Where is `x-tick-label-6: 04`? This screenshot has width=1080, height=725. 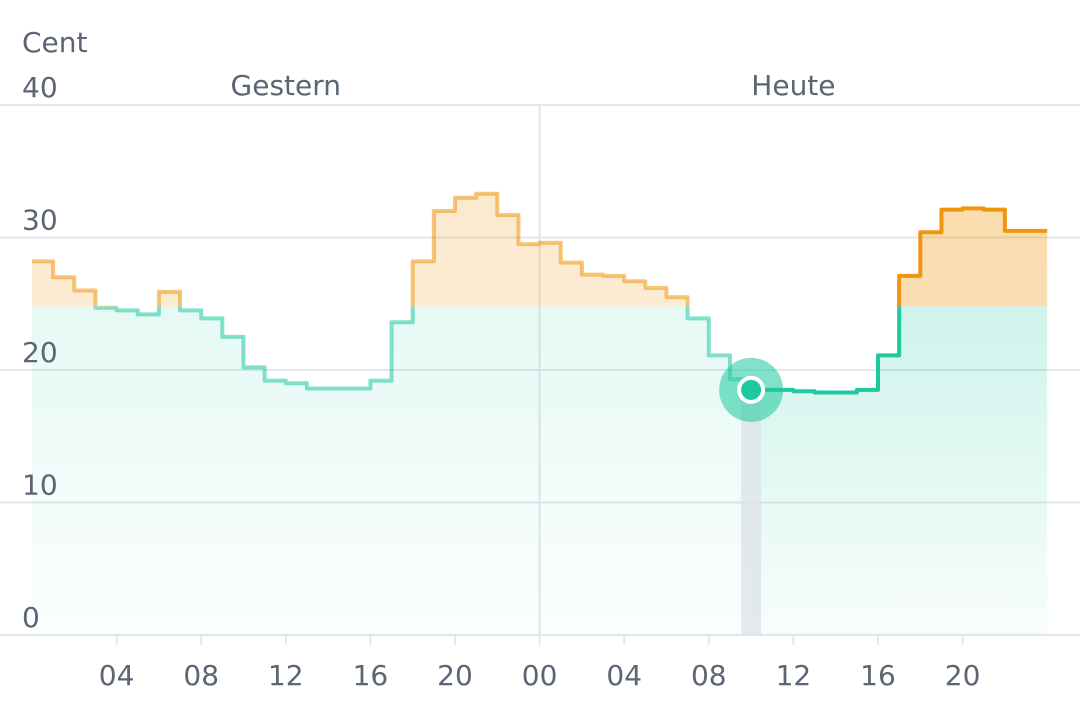 x-tick-label-6: 04 is located at coordinates (624, 675).